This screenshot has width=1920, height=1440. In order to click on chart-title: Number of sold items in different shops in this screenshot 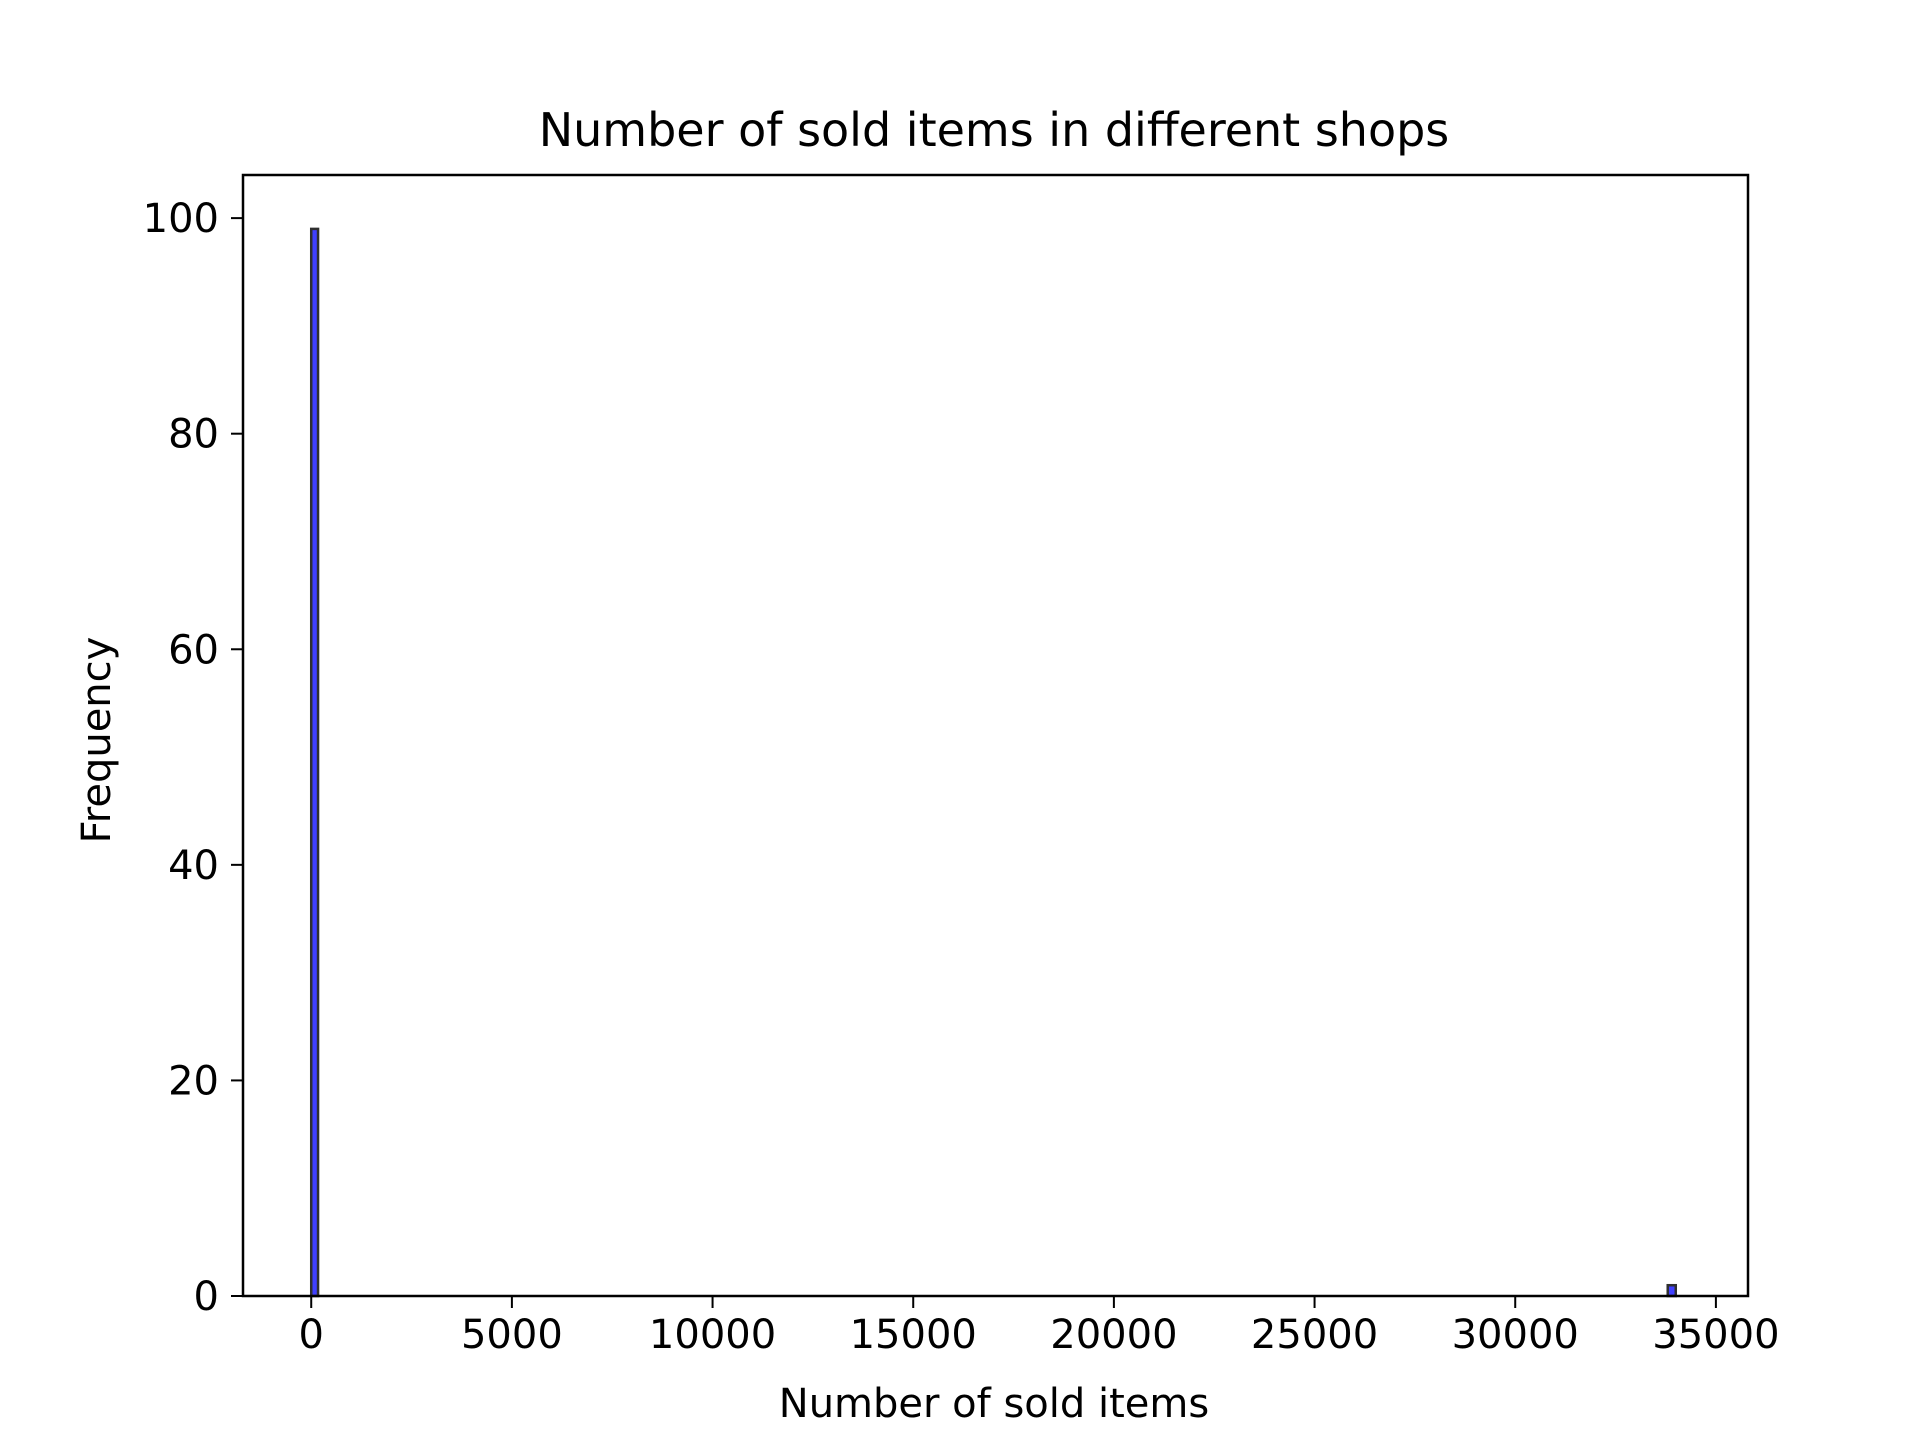, I will do `click(994, 130)`.